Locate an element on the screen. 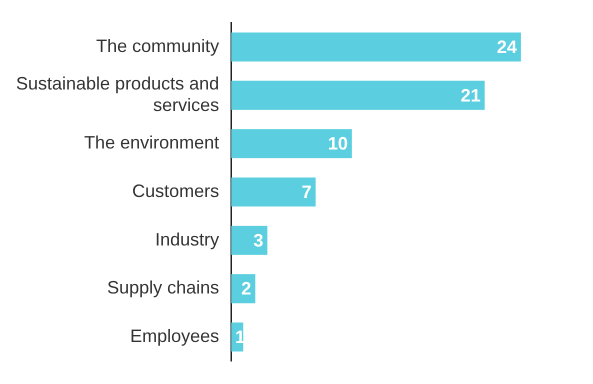 The width and height of the screenshot is (593, 384). y-tick-label: Customers is located at coordinates (176, 190).